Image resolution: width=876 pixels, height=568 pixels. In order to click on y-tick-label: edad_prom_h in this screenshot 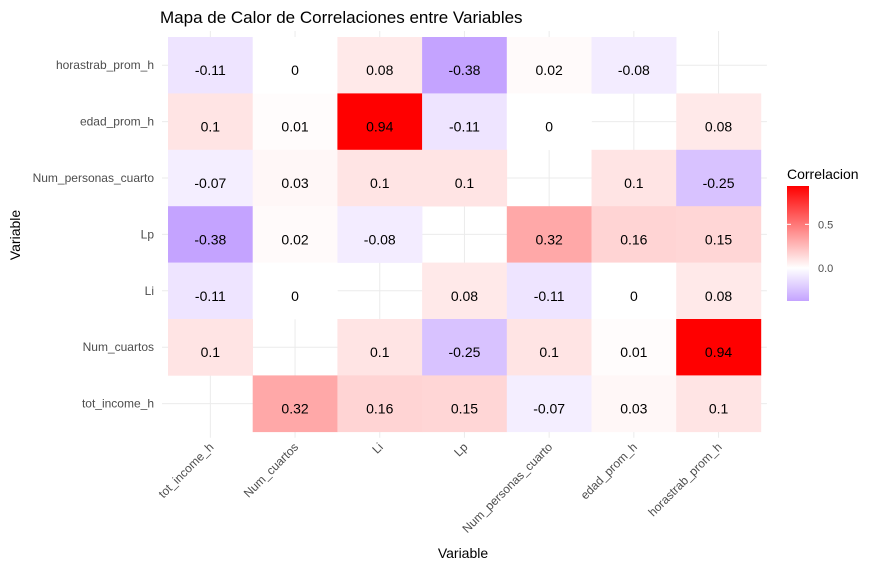, I will do `click(117, 122)`.